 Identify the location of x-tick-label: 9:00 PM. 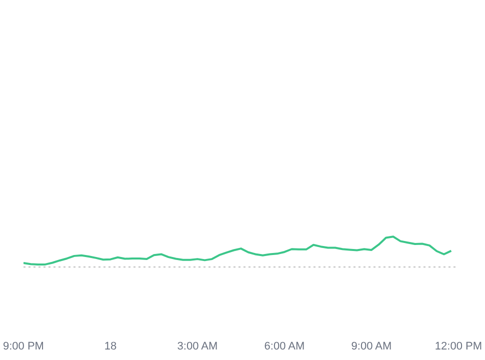
(23, 346).